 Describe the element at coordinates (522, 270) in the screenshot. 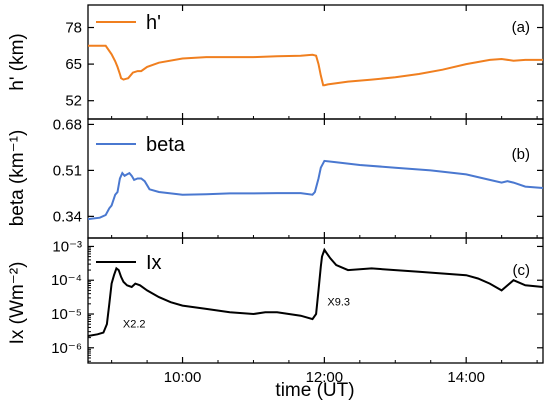

I see `panel-c-tag: (c)` at that location.